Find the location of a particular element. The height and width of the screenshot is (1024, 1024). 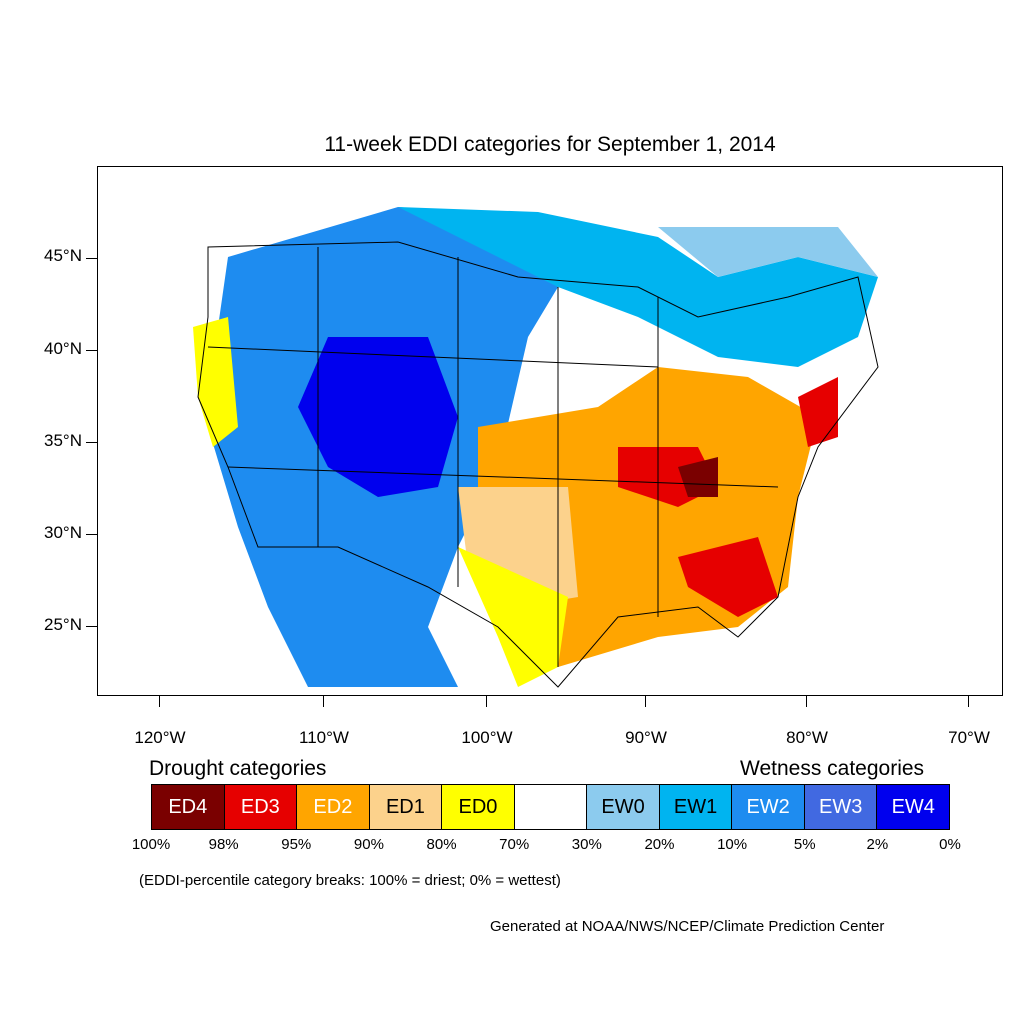

legend-swatch: ED2 is located at coordinates (333, 807).